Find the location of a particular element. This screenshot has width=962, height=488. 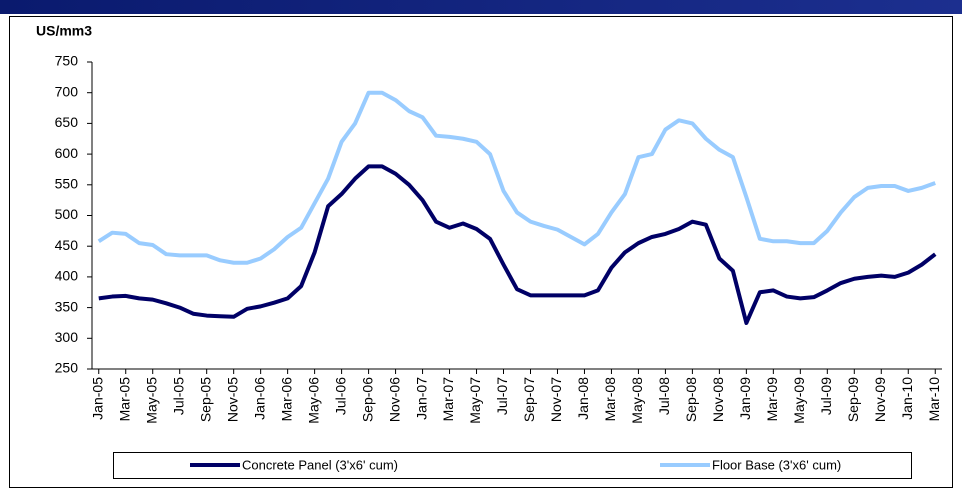

x-tick-label: Mar-07 is located at coordinates (448, 399).